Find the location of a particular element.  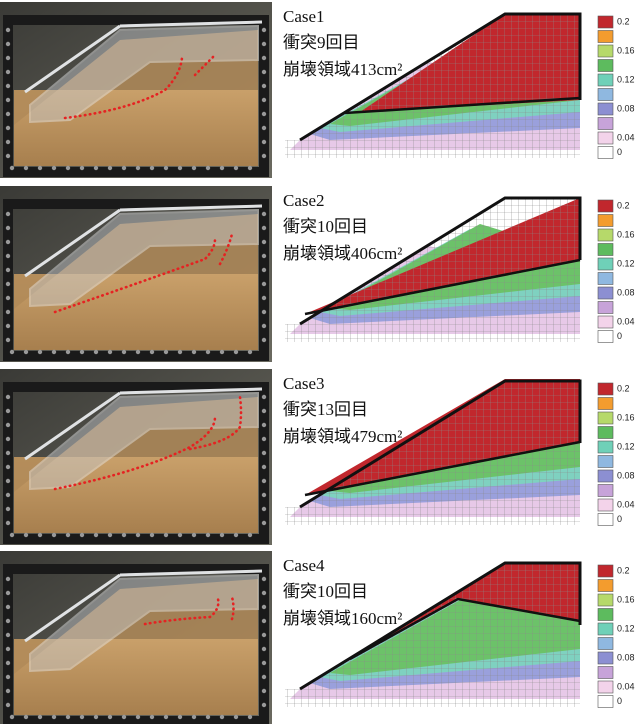

grid-overlay is located at coordinates (432, 86).